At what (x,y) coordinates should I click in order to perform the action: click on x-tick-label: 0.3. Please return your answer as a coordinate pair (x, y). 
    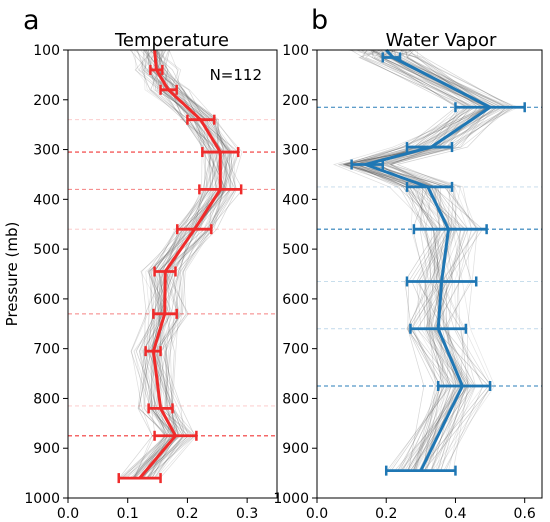
    Looking at the image, I should click on (247, 514).